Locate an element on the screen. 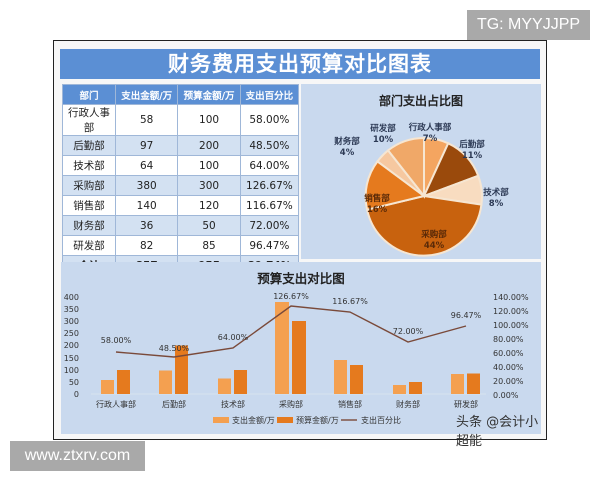  pie-label-pct: 10% is located at coordinates (383, 140).